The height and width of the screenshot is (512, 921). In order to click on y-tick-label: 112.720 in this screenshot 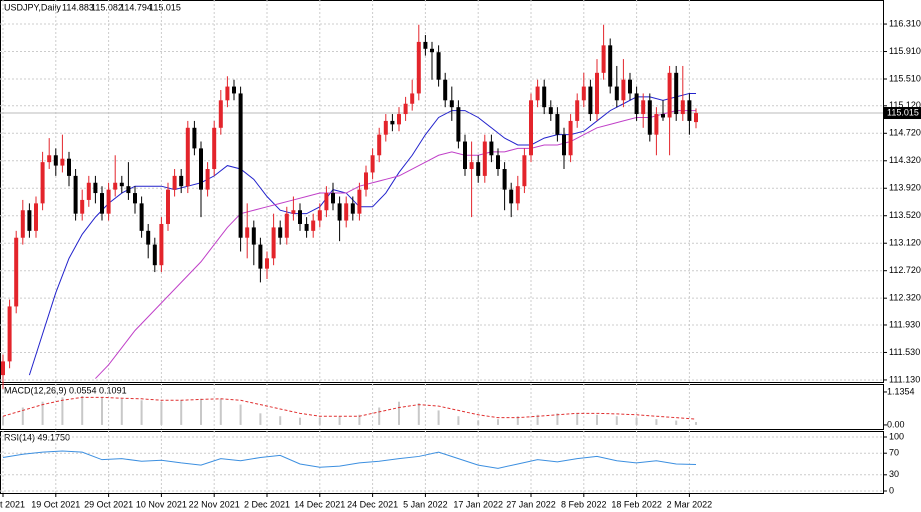, I will do `click(905, 270)`.